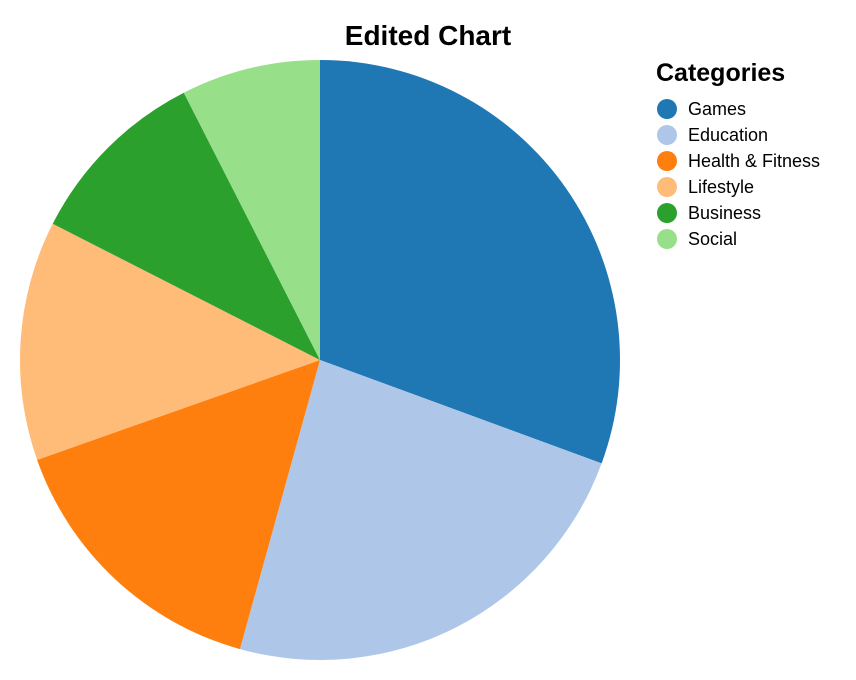 The height and width of the screenshot is (680, 856). What do you see at coordinates (728, 135) in the screenshot?
I see `legend-label: Education` at bounding box center [728, 135].